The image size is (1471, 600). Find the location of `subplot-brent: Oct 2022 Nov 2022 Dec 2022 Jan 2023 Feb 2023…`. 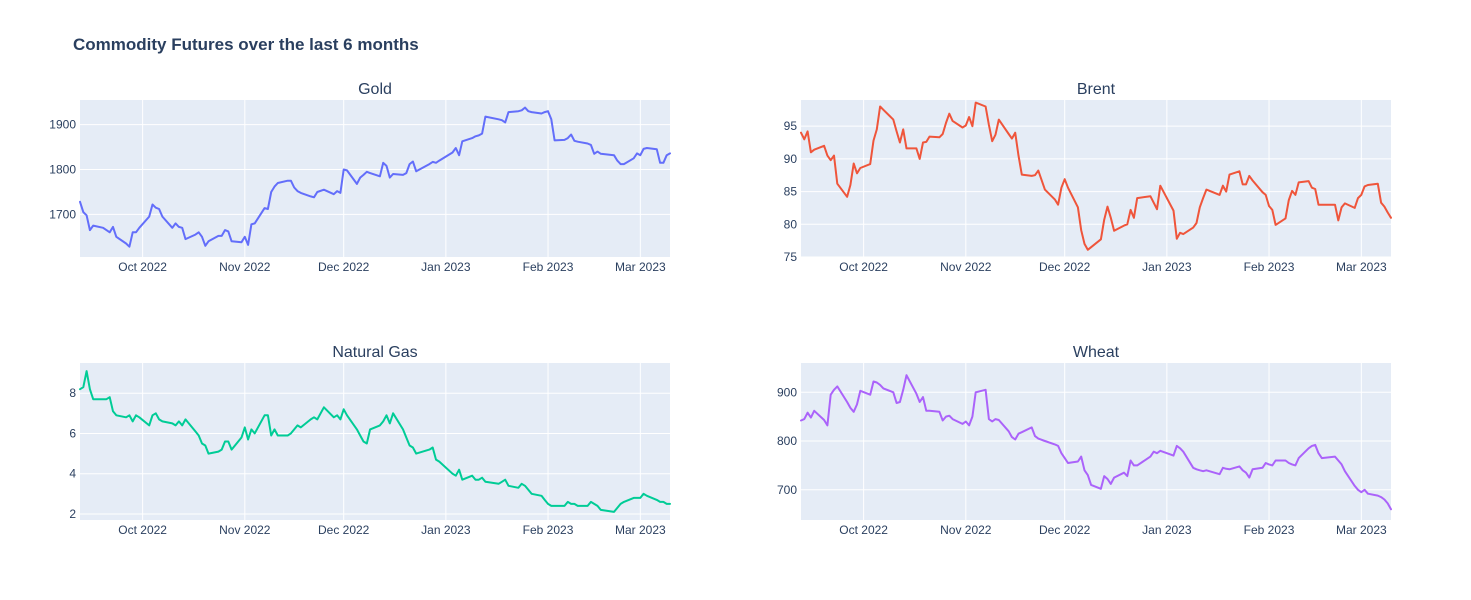

subplot-brent: Oct 2022 Nov 2022 Dec 2022 Jan 2023 Feb 2023… is located at coordinates (1088, 177).